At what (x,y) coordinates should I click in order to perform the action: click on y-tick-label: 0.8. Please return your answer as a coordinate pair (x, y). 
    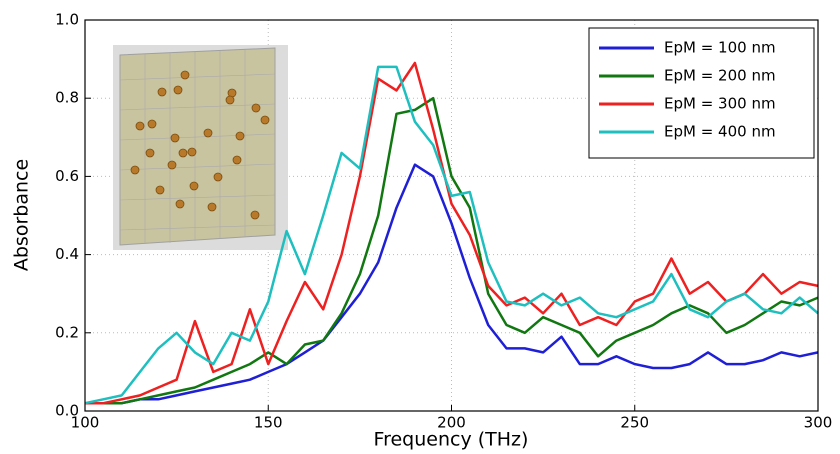
    Looking at the image, I should click on (67, 98).